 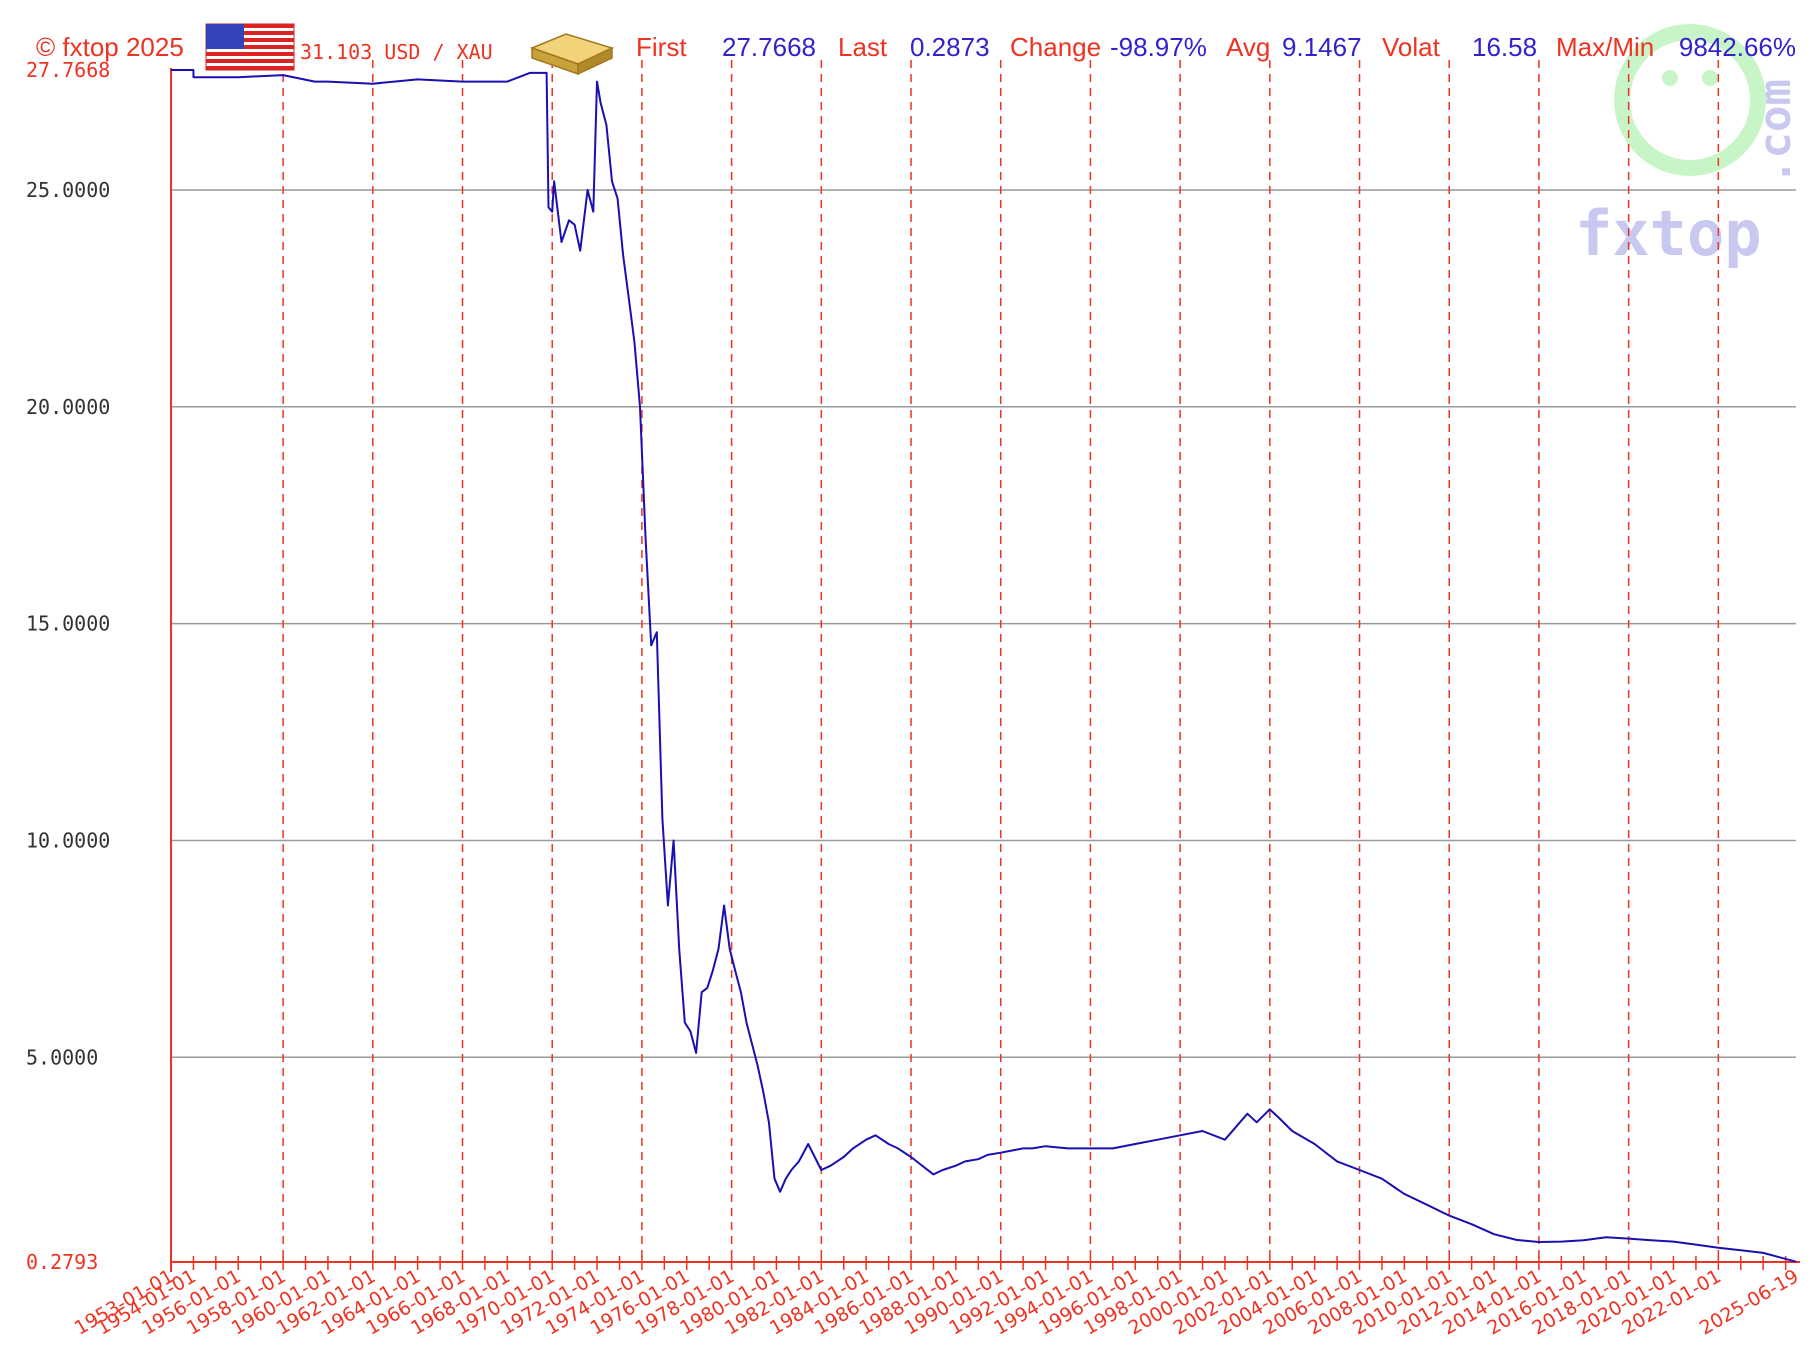 I want to click on first-value: 27.7668, so click(x=769, y=47).